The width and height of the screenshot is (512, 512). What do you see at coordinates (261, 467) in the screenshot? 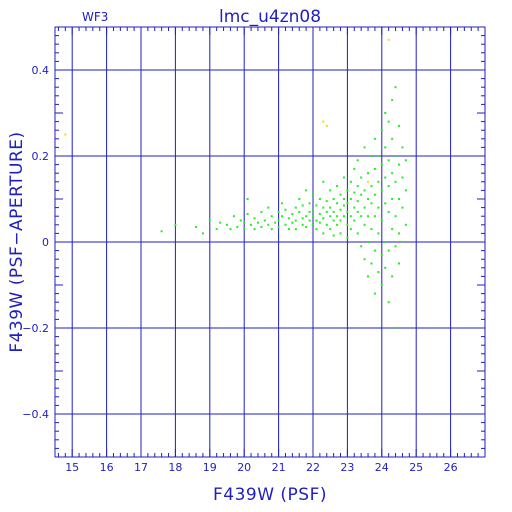
I see `x-tick-labels: 15 16 17 18 19 20 21 22 23 24 25 26` at bounding box center [261, 467].